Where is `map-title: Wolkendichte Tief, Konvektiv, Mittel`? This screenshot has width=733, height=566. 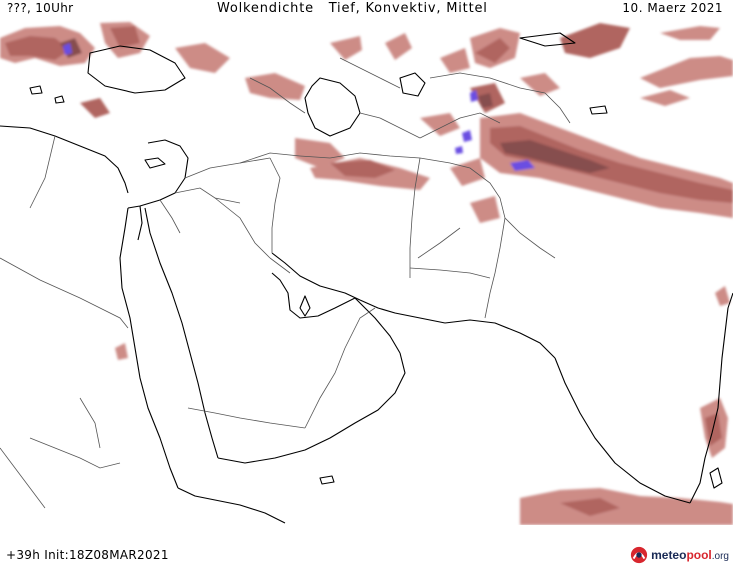
map-title: Wolkendichte Tief, Konvektiv, Mittel is located at coordinates (352, 8).